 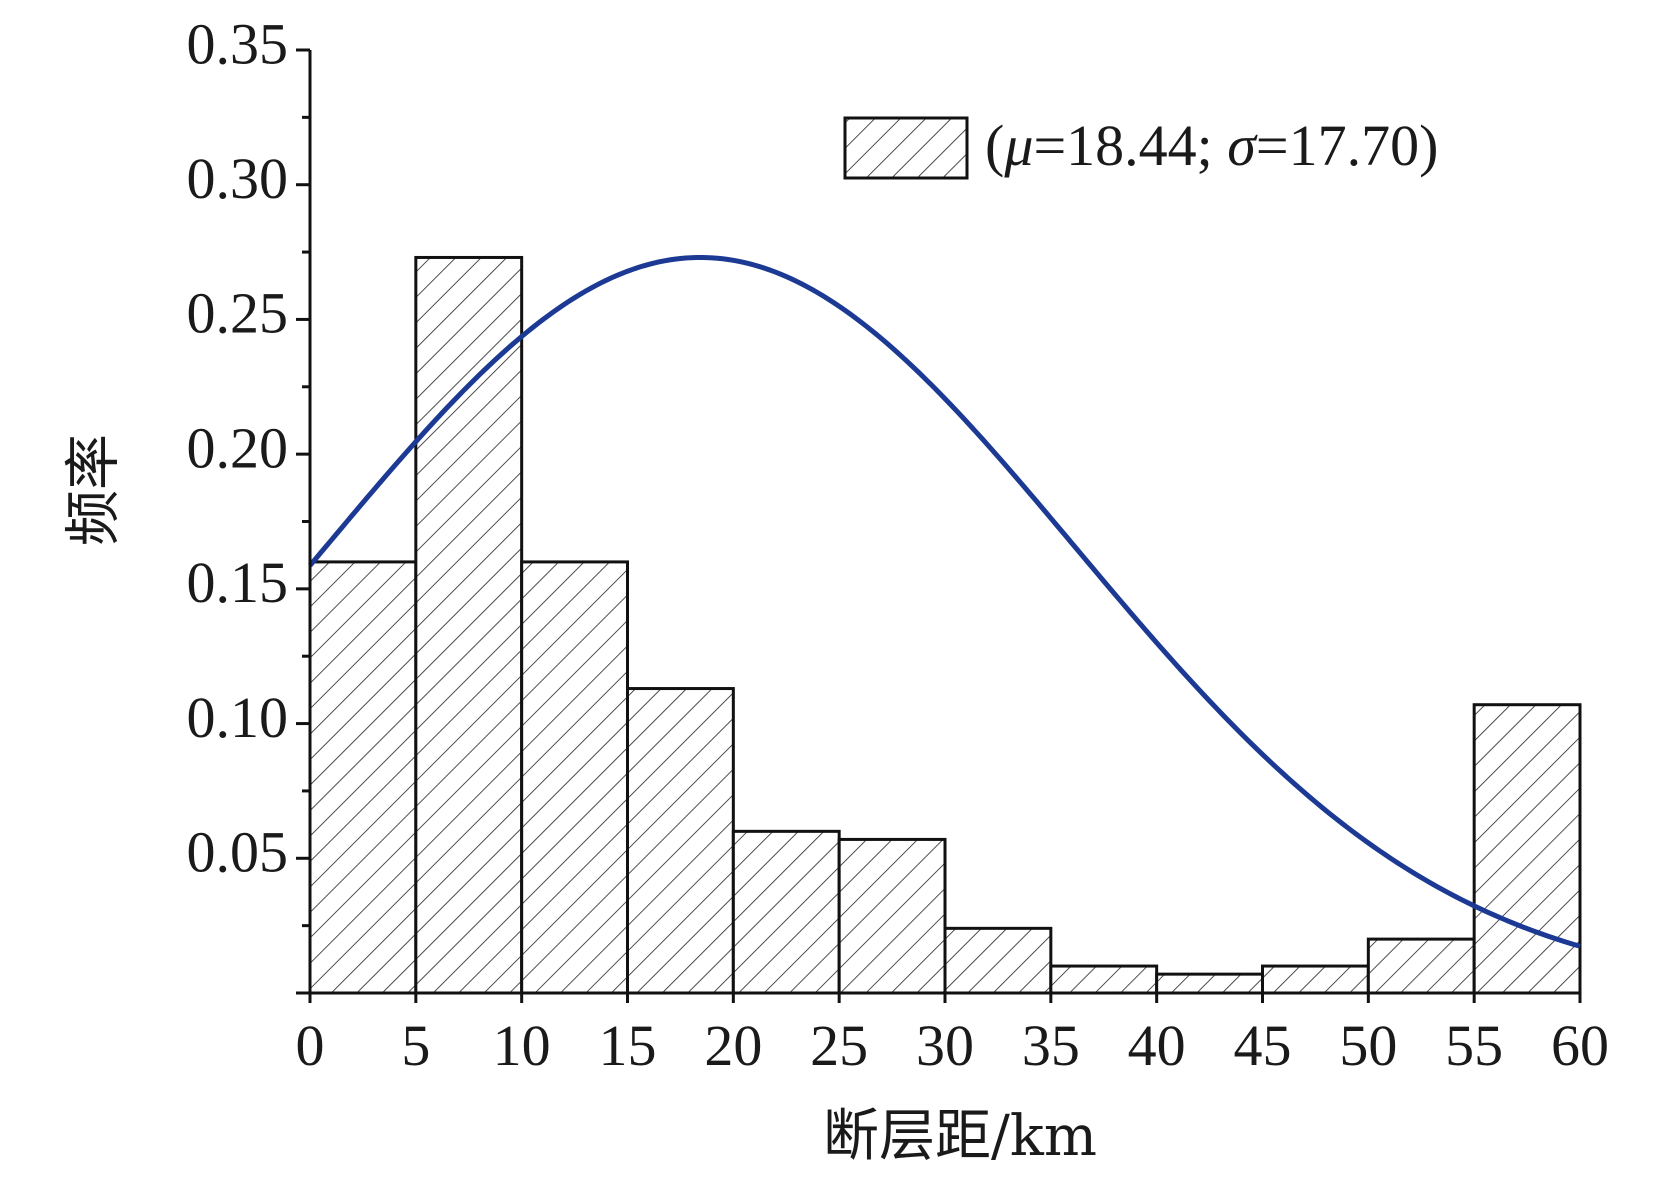 What do you see at coordinates (310, 1045) in the screenshot?
I see `x-tick-label: 0` at bounding box center [310, 1045].